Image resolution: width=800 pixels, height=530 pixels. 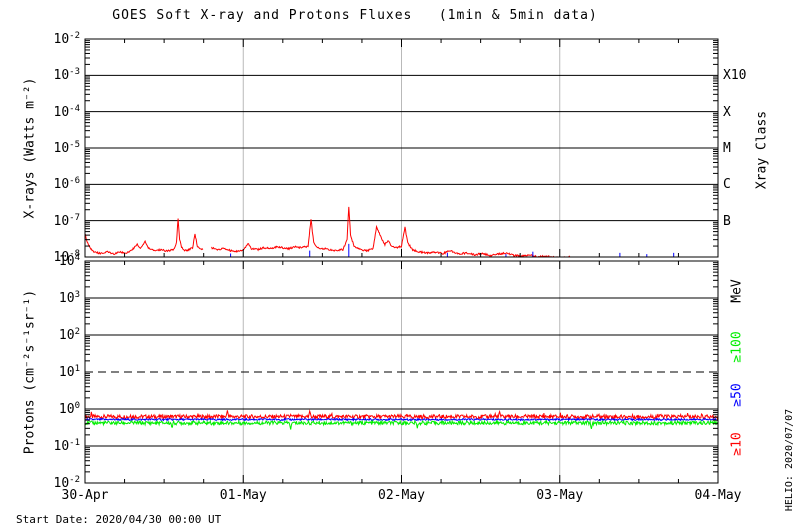 What do you see at coordinates (85, 495) in the screenshot?
I see `x-tick-label: 30-Apr` at bounding box center [85, 495].